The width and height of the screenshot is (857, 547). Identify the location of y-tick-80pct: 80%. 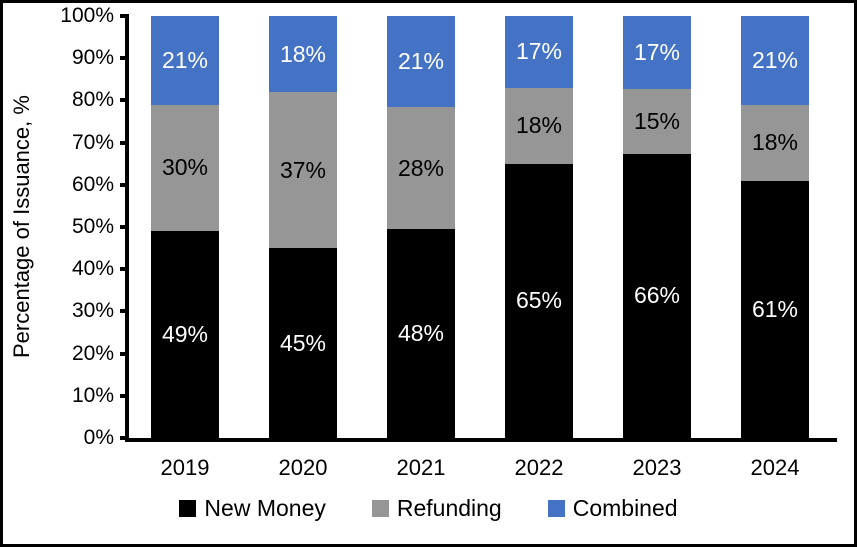
(100, 100).